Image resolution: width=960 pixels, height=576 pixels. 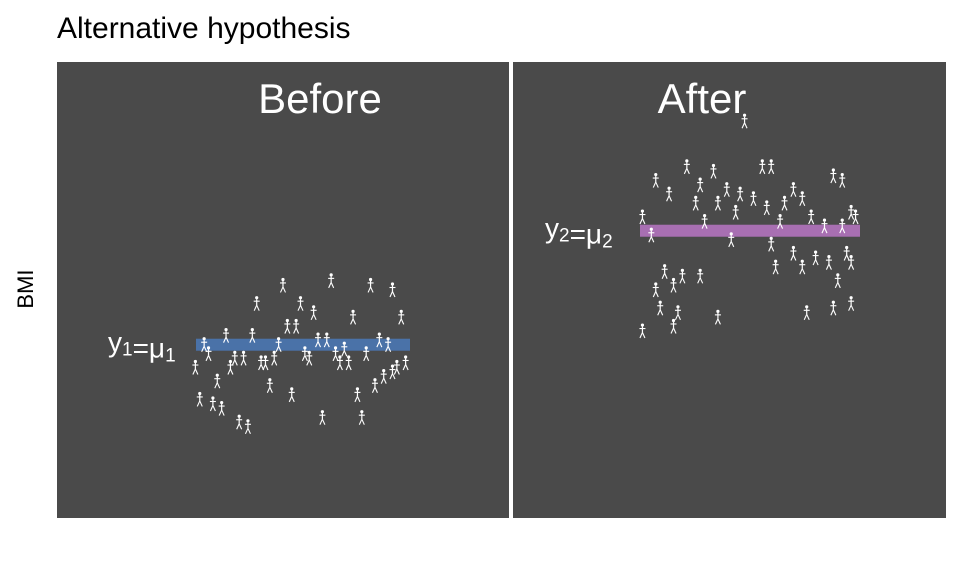 I want to click on mean-label-after: y2=μ2, so click(x=579, y=233).